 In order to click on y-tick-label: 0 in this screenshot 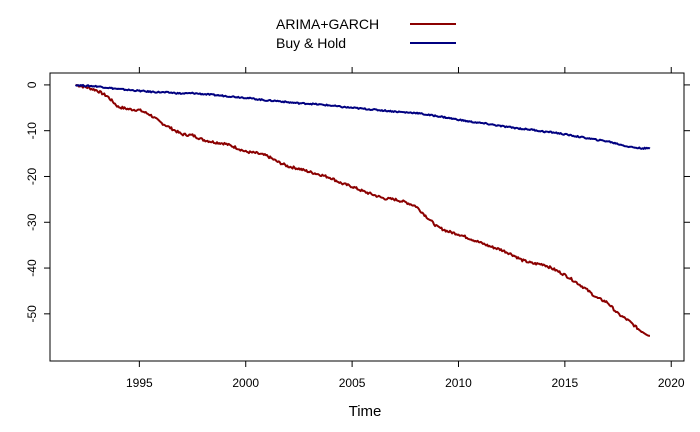, I will do `click(32, 84)`.